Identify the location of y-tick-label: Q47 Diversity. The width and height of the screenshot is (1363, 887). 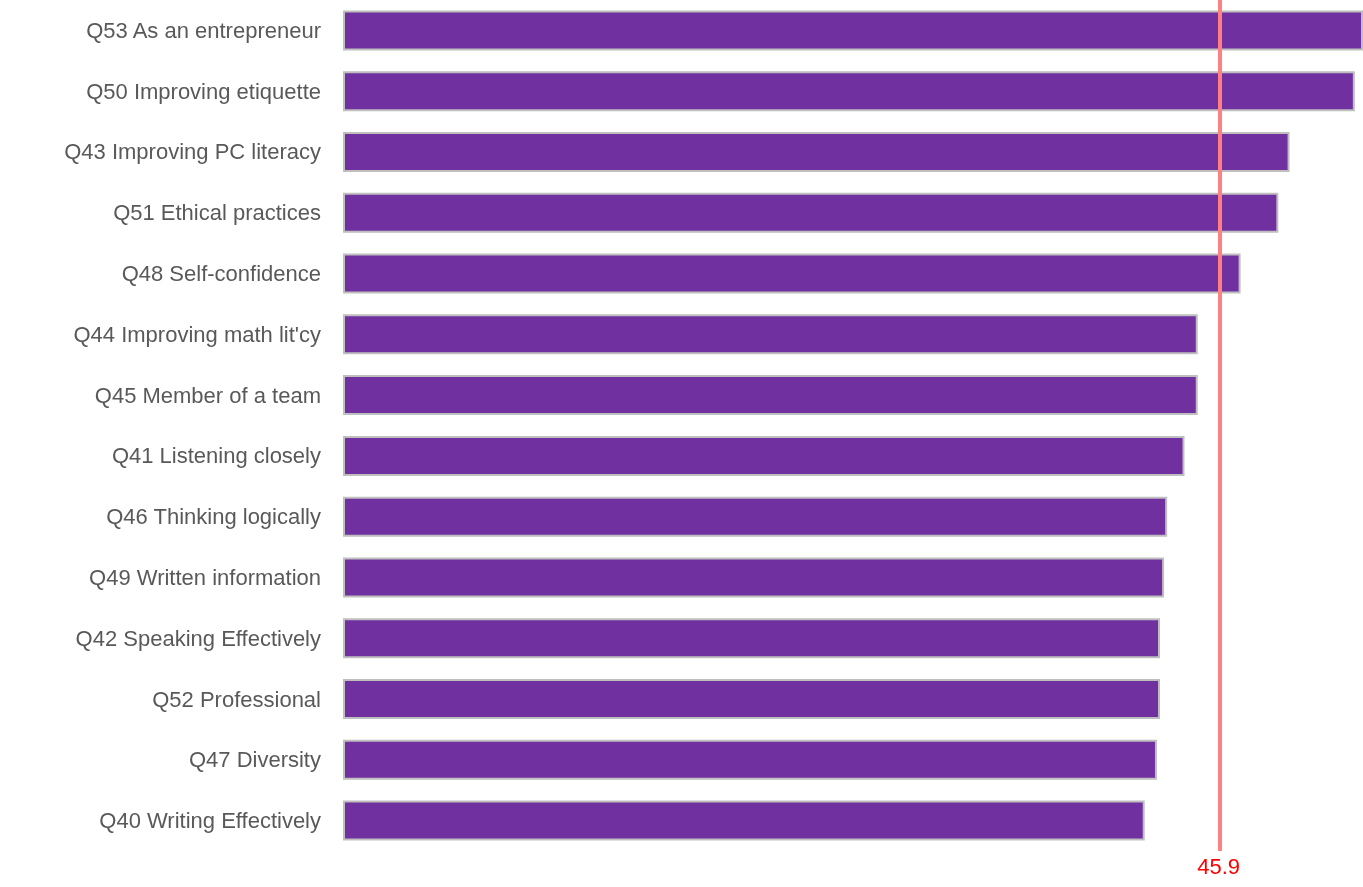
(254, 760).